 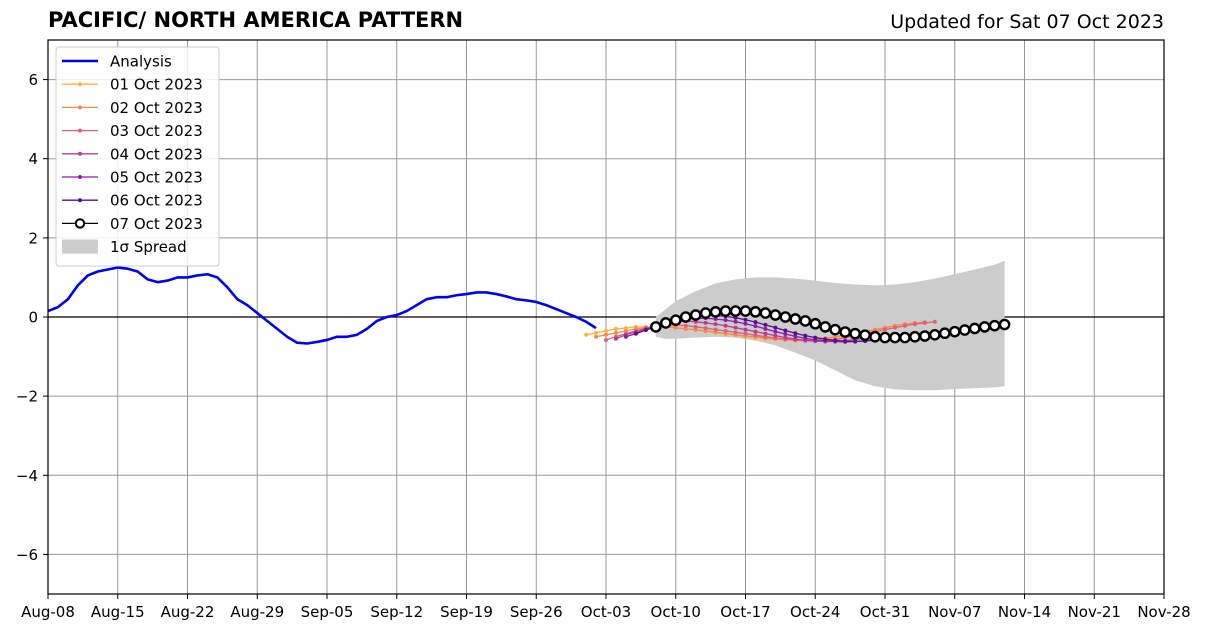 What do you see at coordinates (117, 62) in the screenshot?
I see `legend-entry: Analysis` at bounding box center [117, 62].